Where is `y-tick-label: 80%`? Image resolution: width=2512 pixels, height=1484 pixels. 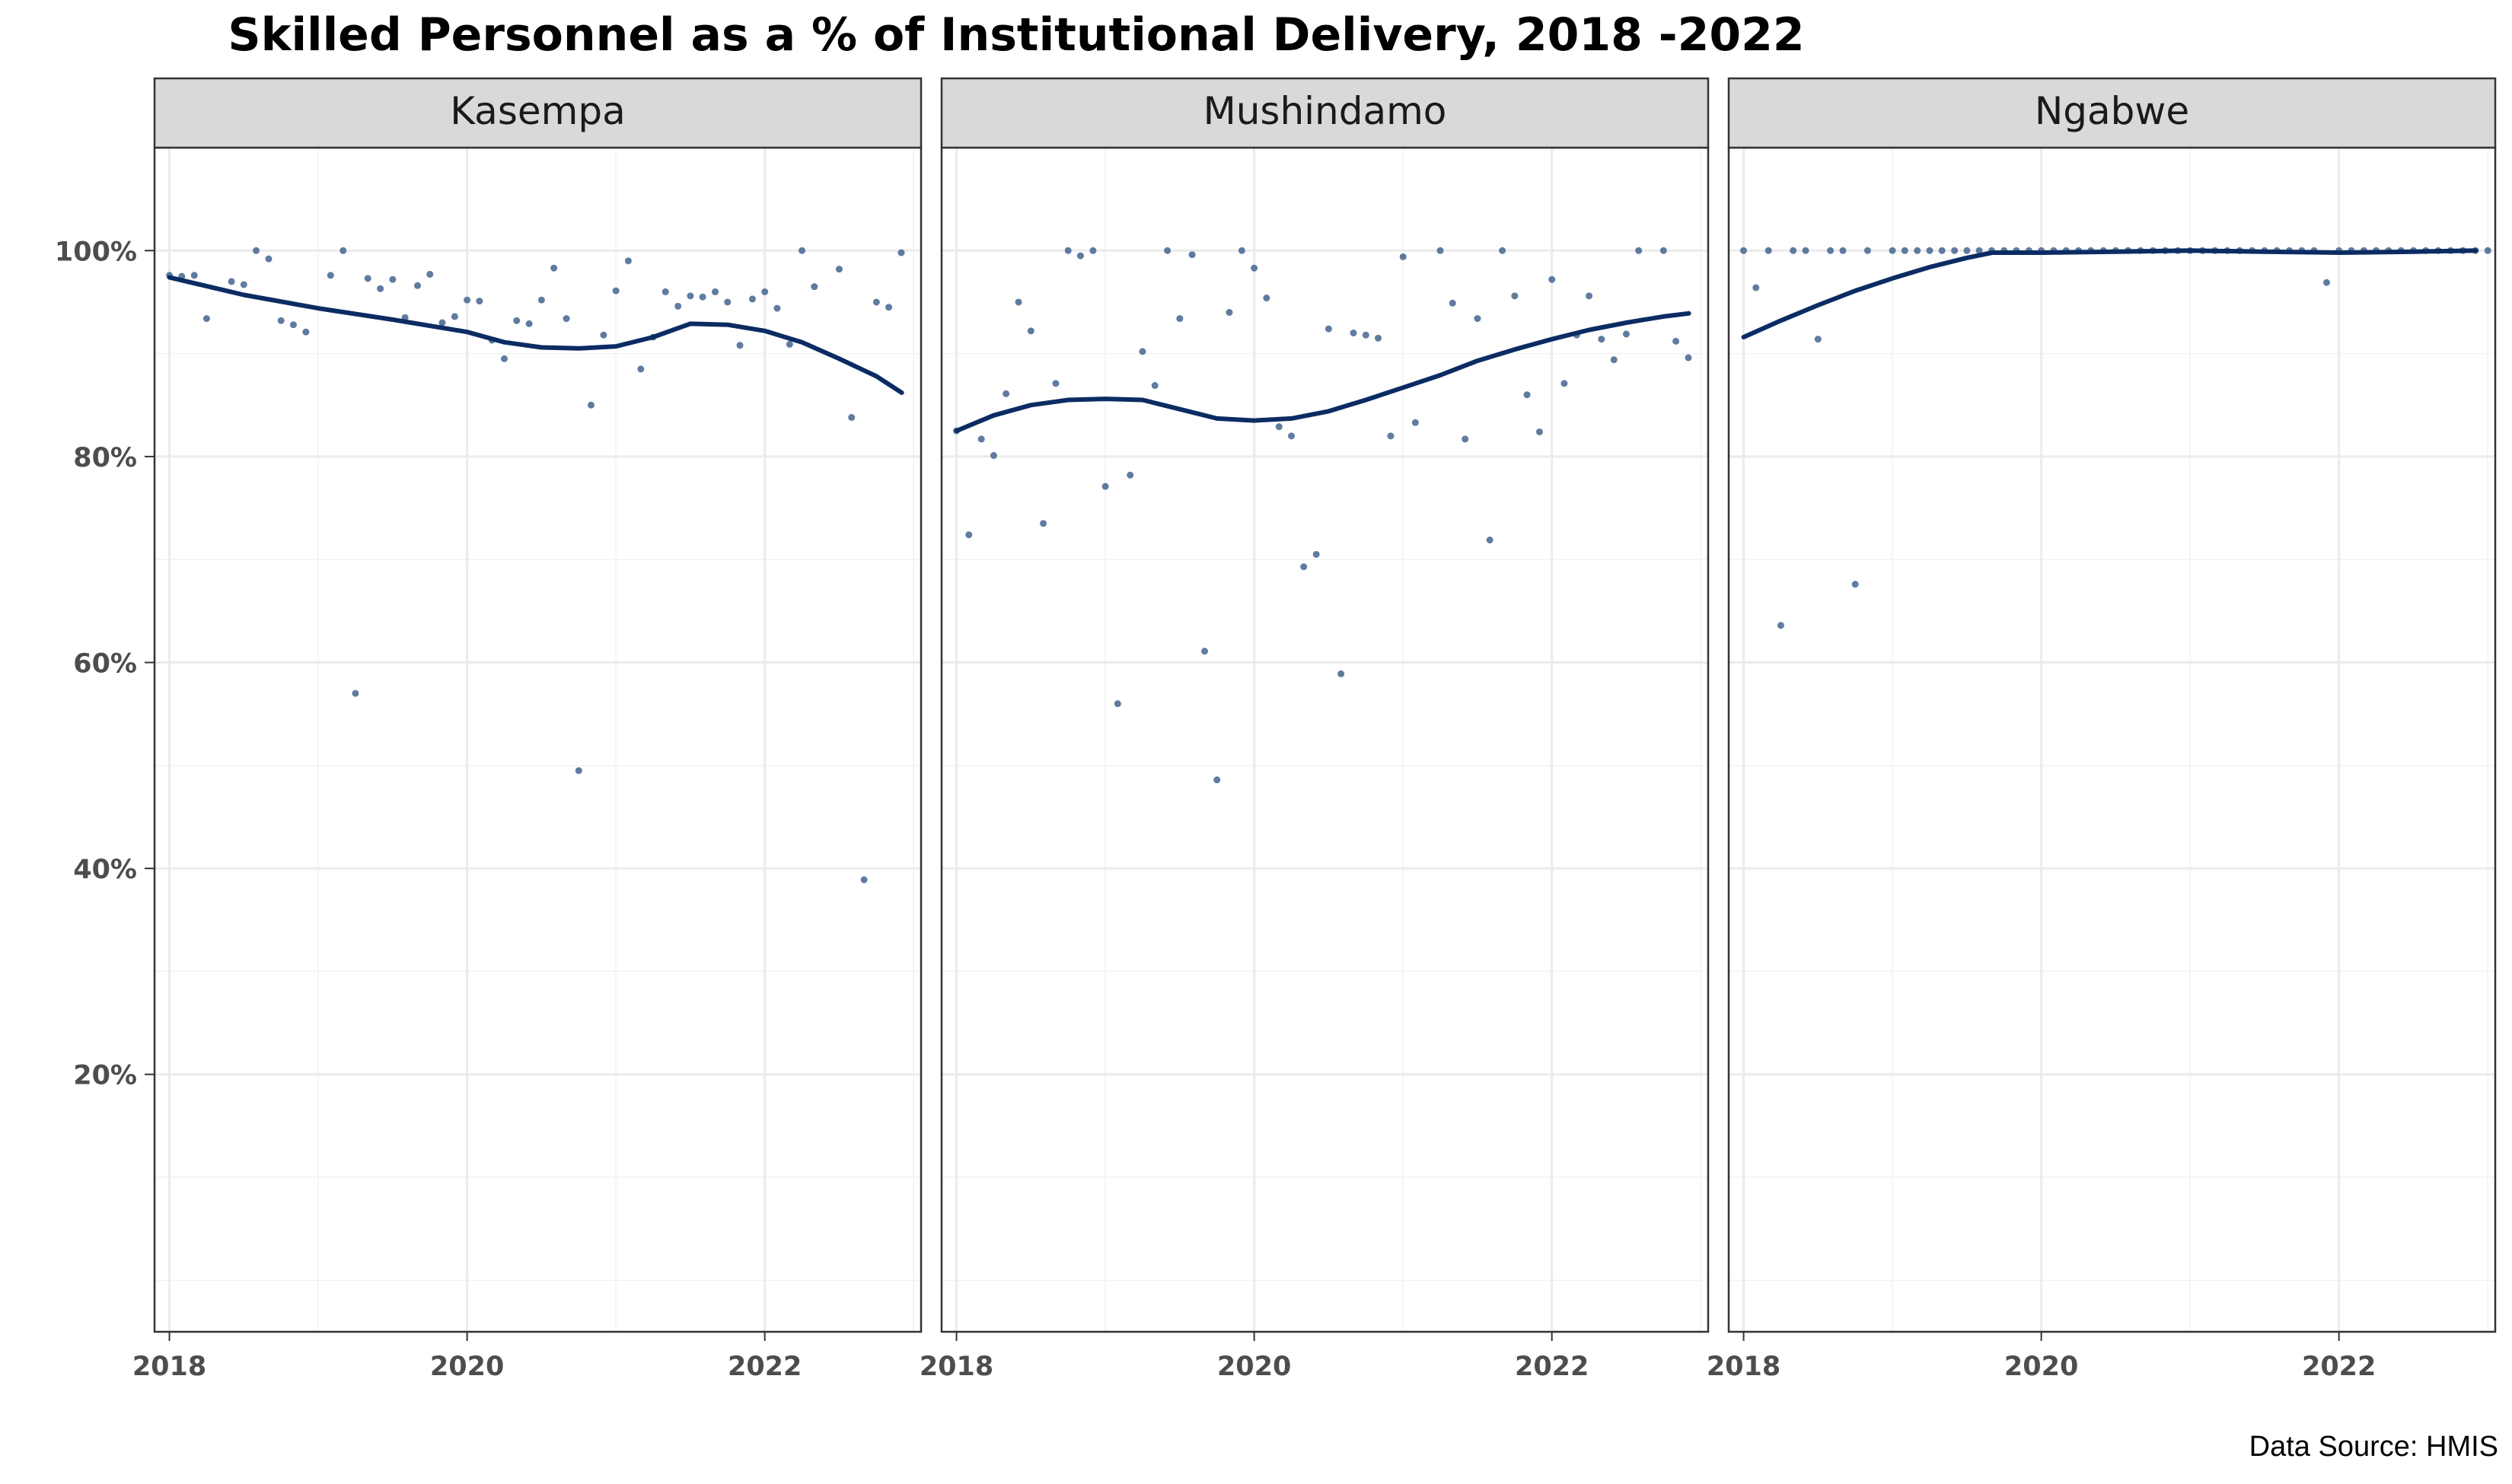 y-tick-label: 80% is located at coordinates (105, 458).